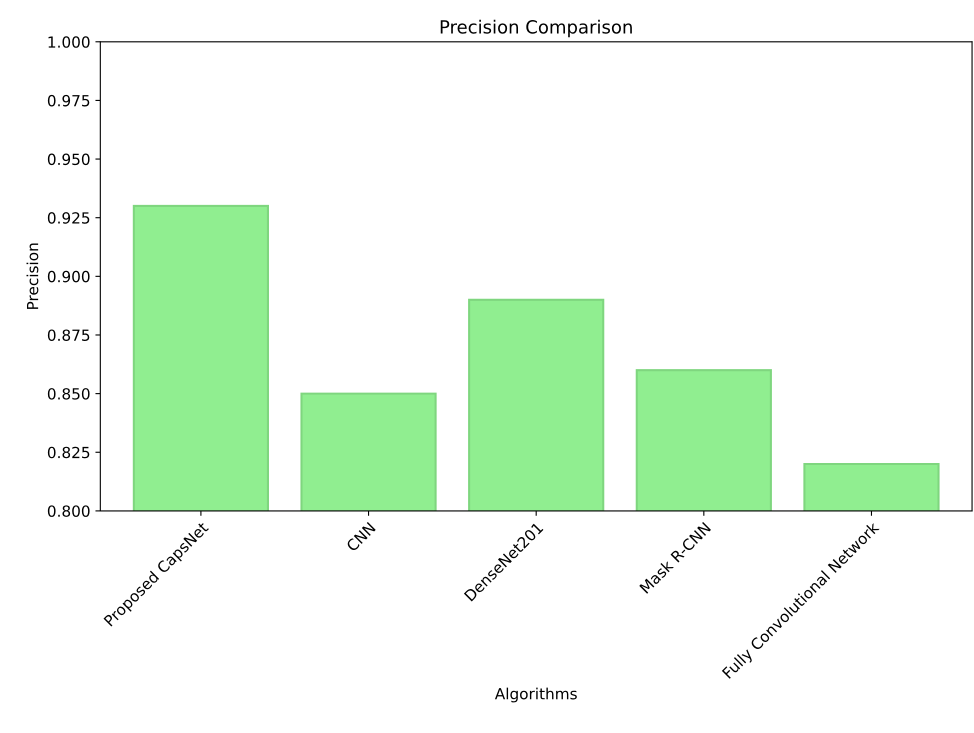 The width and height of the screenshot is (974, 733). I want to click on y-tick-label: 0.975, so click(69, 100).